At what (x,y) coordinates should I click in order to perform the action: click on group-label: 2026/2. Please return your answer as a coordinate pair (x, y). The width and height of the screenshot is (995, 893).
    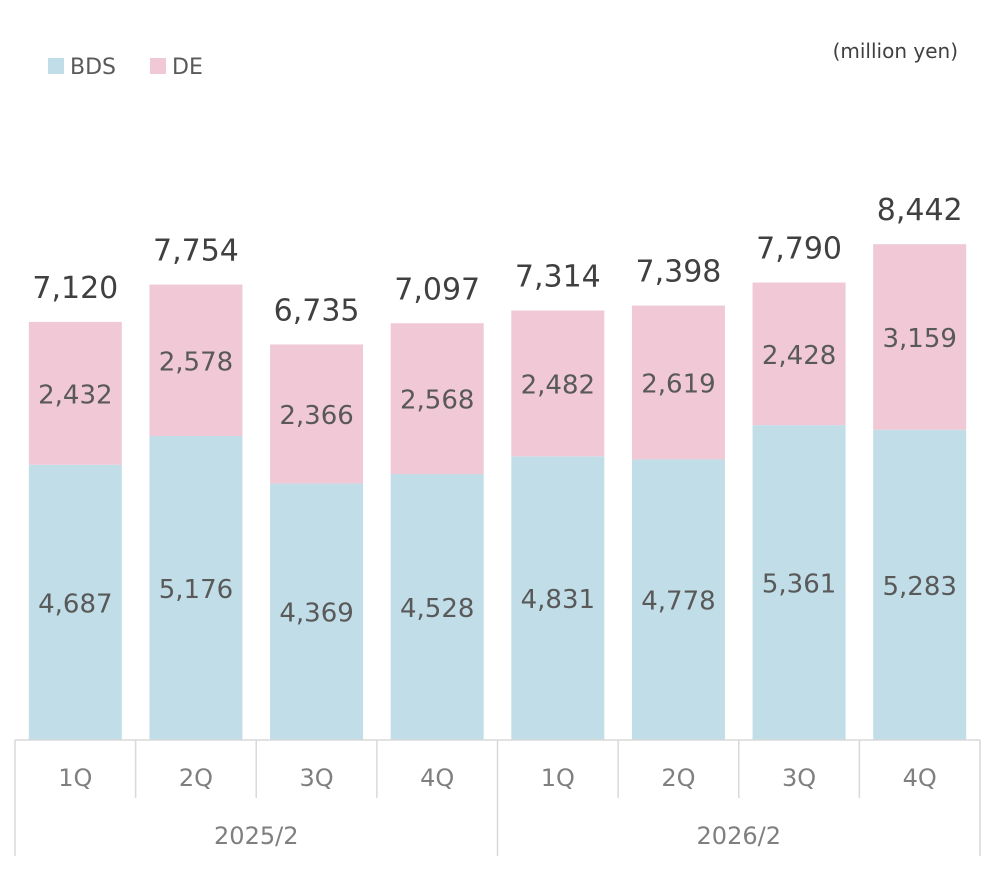
    Looking at the image, I should click on (739, 836).